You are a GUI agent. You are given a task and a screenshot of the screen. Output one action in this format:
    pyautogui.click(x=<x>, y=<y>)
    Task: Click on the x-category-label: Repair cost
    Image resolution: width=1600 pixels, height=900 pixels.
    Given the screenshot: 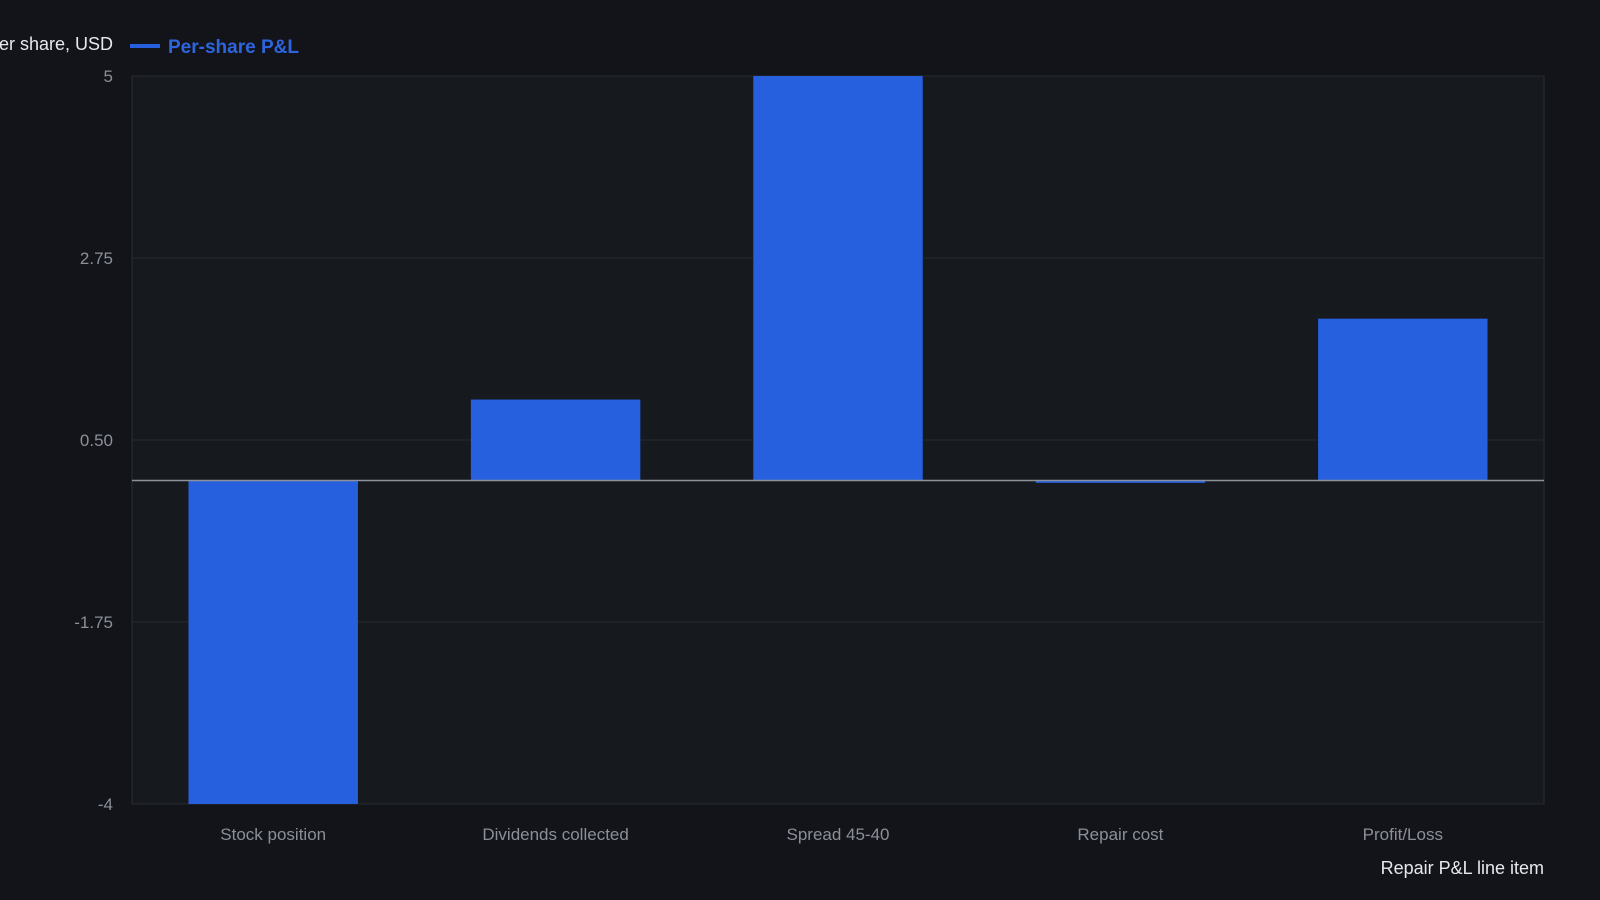 What is the action you would take?
    pyautogui.click(x=1120, y=834)
    